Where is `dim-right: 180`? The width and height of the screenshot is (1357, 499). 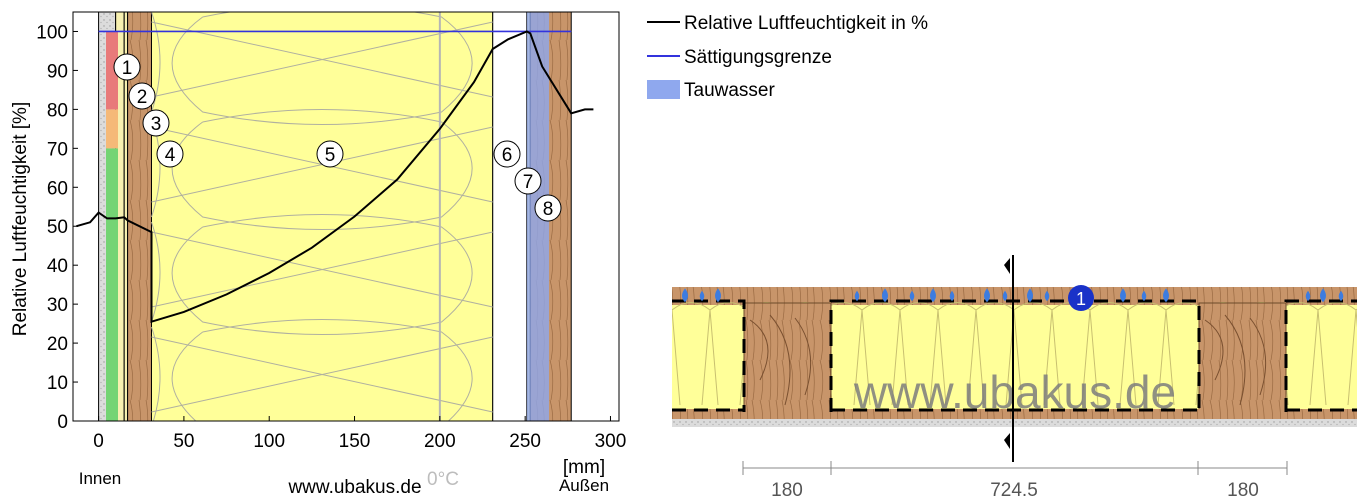 dim-right: 180 is located at coordinates (1243, 489).